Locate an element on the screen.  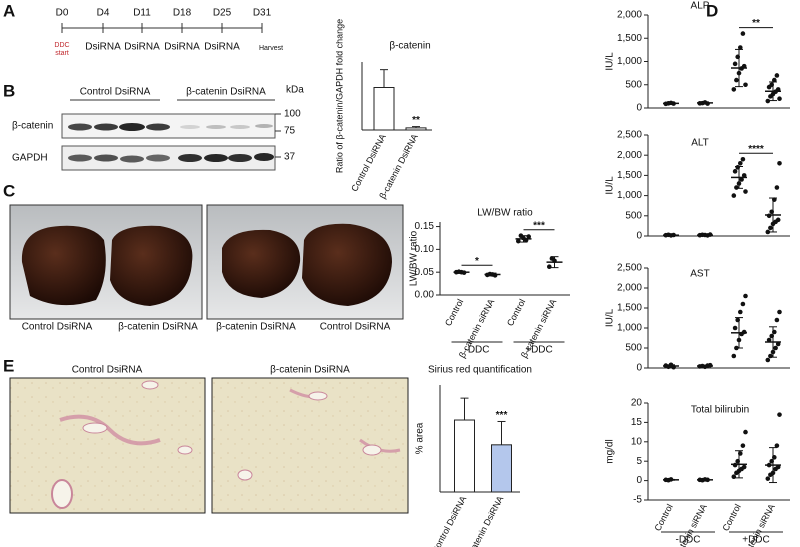
day-label: D11 is located at coordinates (142, 13).